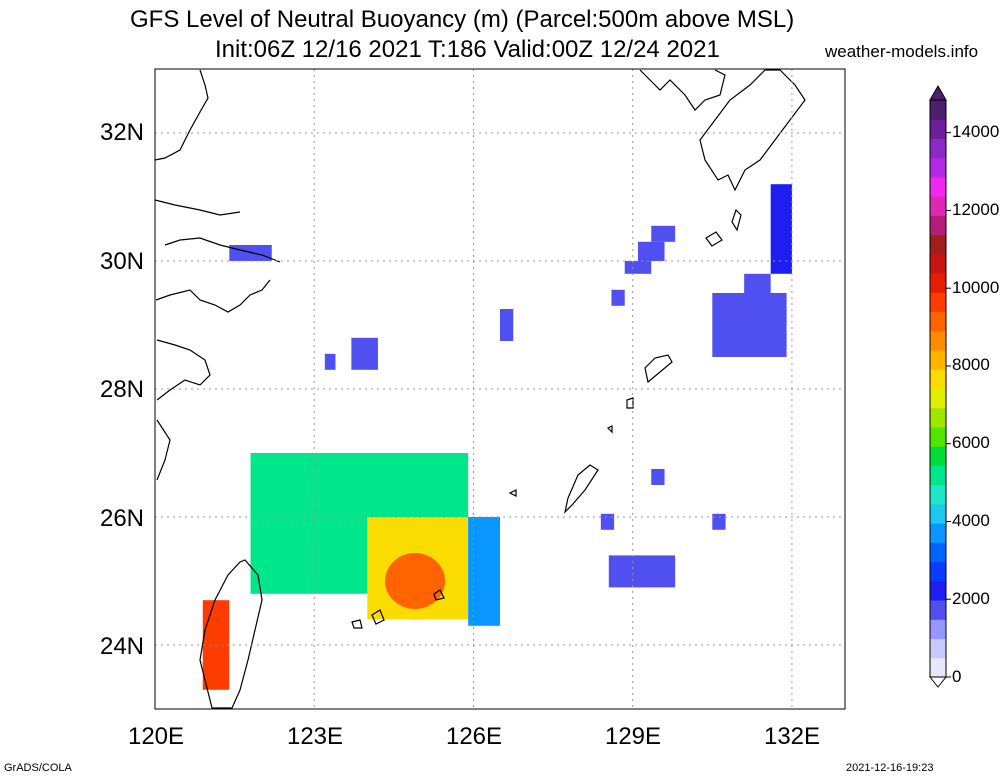 The height and width of the screenshot is (779, 1000). What do you see at coordinates (938, 682) in the screenshot?
I see `colorbar-bottom-arrow` at bounding box center [938, 682].